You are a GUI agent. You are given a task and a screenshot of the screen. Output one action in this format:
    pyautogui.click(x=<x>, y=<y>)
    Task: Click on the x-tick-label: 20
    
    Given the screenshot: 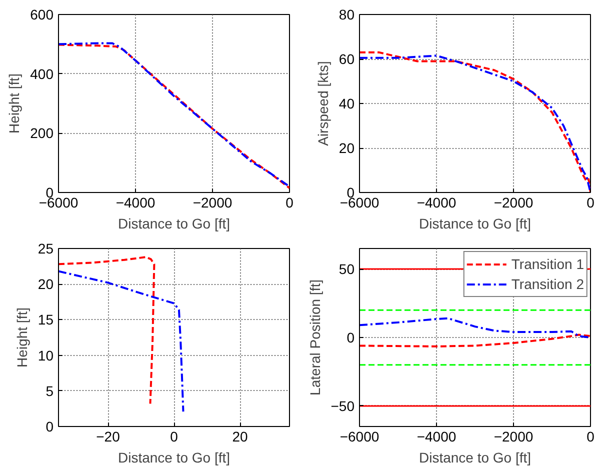 What is the action you would take?
    pyautogui.click(x=240, y=436)
    